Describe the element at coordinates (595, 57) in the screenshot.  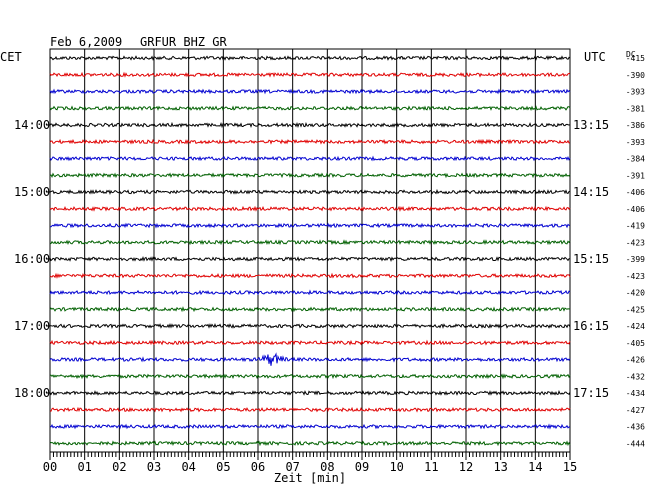
I see `utc-label: UTC` at that location.